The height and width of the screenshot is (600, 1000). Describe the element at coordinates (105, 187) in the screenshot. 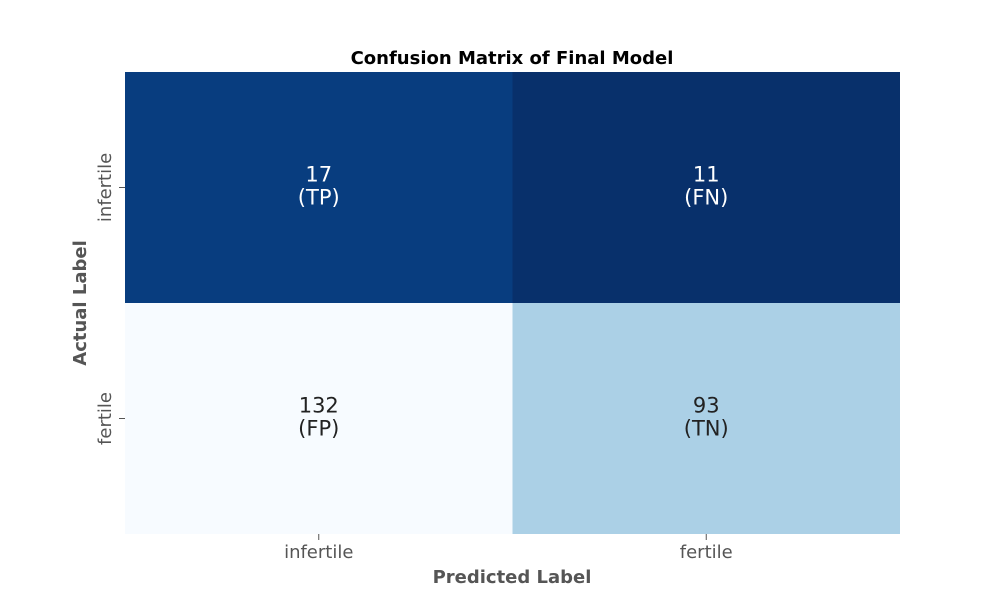

I see `y-tick-label-0: infertile` at that location.